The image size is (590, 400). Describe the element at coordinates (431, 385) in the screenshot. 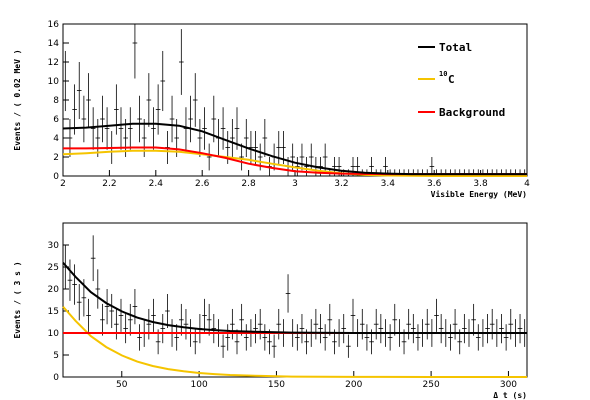

I see `x-tick-label: 250` at that location.